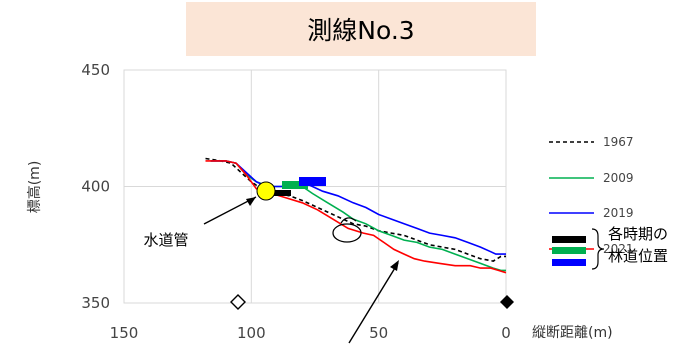  I want to click on x-axis-label: 縦断距離(m), so click(572, 332).